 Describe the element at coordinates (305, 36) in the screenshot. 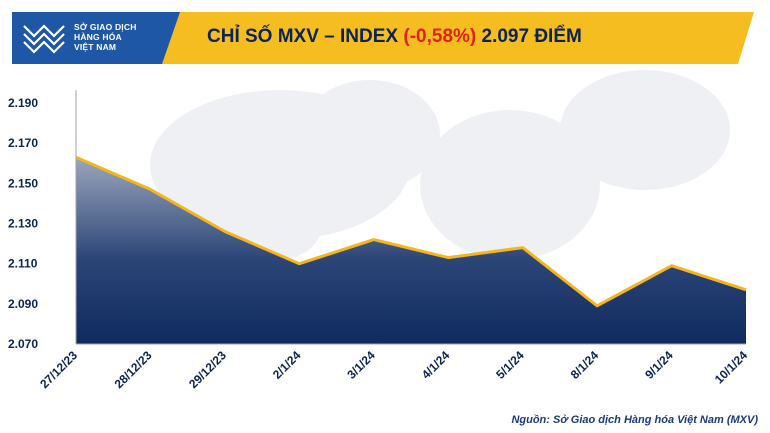

I see `title-prefix: CHỈ SỐ MXV – INDEX` at that location.